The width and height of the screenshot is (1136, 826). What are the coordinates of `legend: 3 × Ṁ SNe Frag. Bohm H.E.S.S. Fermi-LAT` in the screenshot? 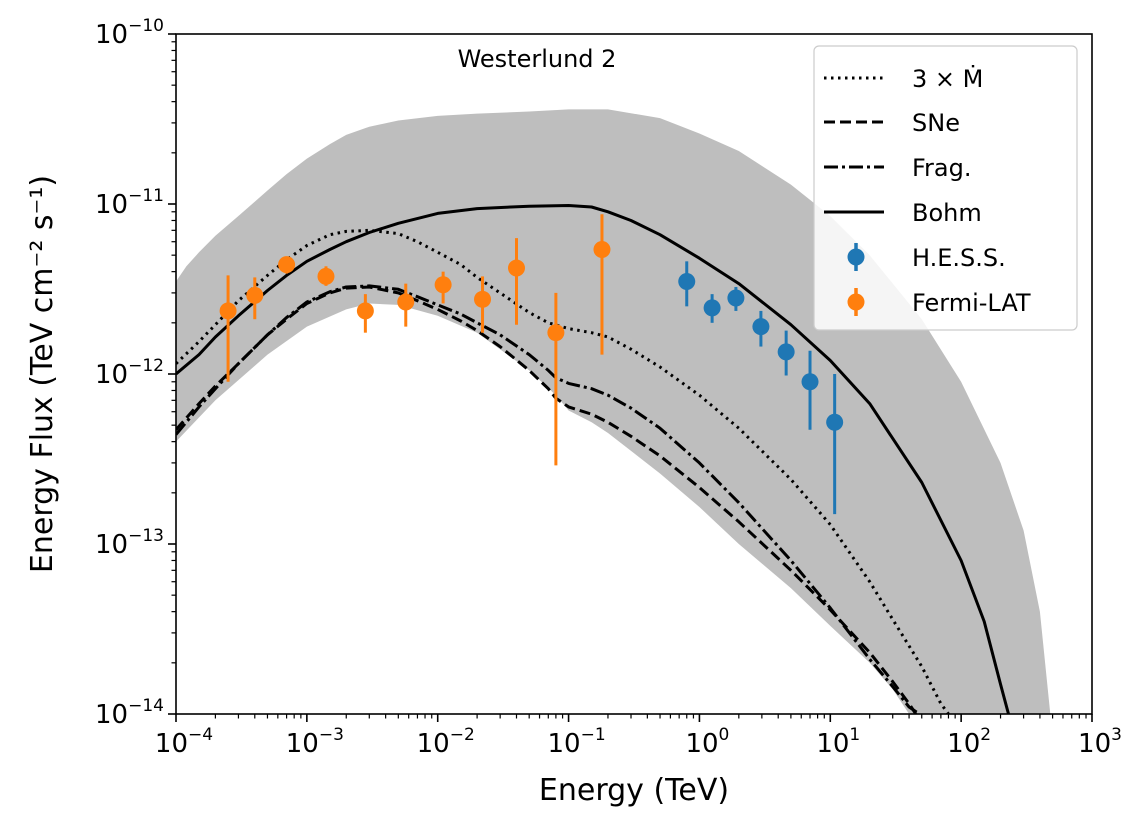 It's located at (945, 188).